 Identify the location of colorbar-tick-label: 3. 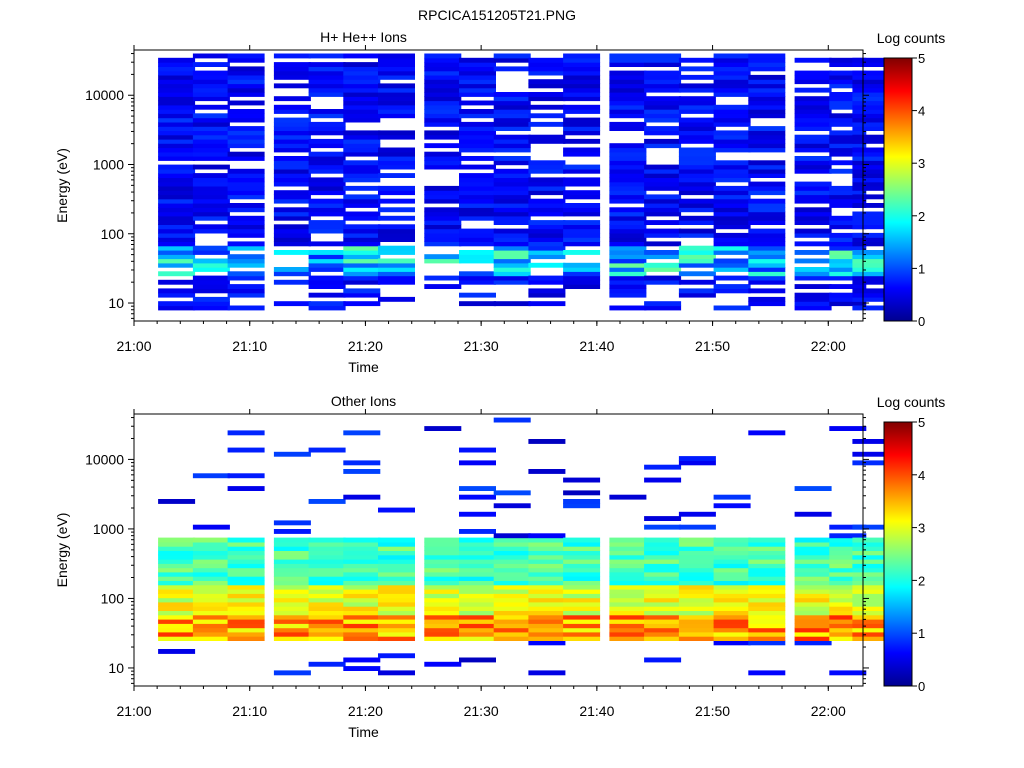
(921, 163).